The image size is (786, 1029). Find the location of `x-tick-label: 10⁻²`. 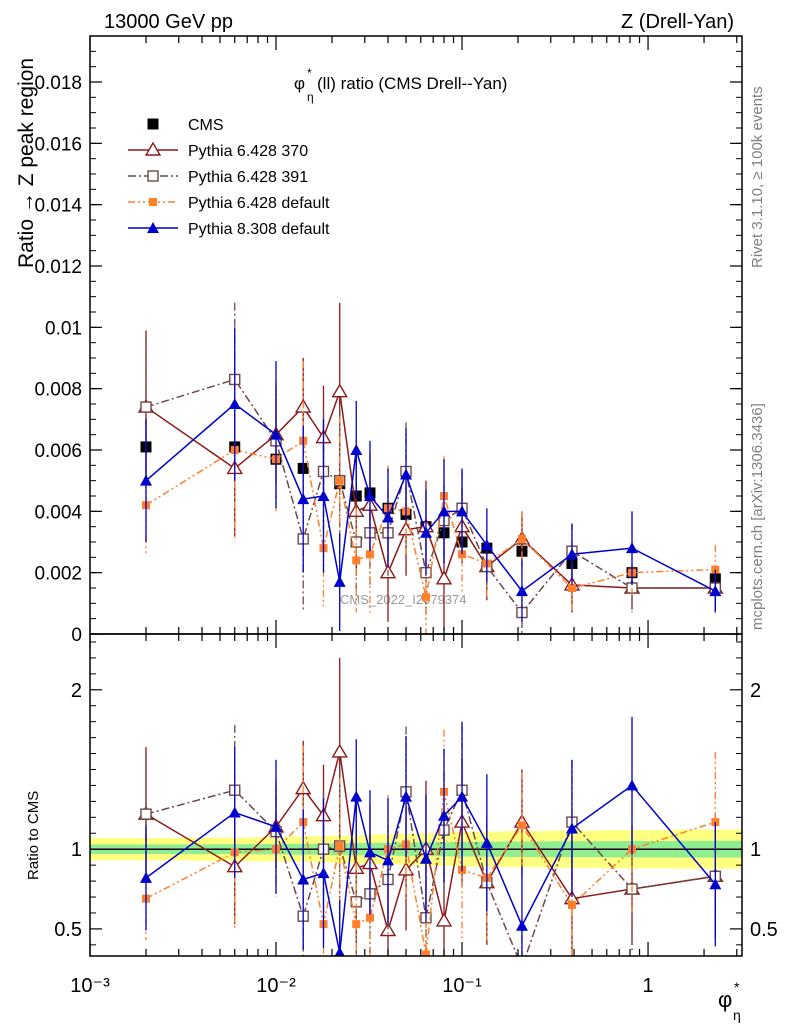

x-tick-label: 10⁻² is located at coordinates (276, 986).